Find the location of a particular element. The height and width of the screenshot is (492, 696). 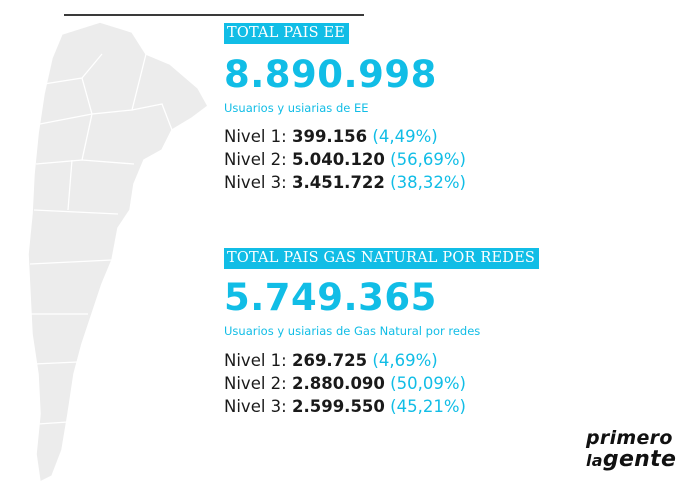

level-percent: (38,32%) is located at coordinates (428, 182).